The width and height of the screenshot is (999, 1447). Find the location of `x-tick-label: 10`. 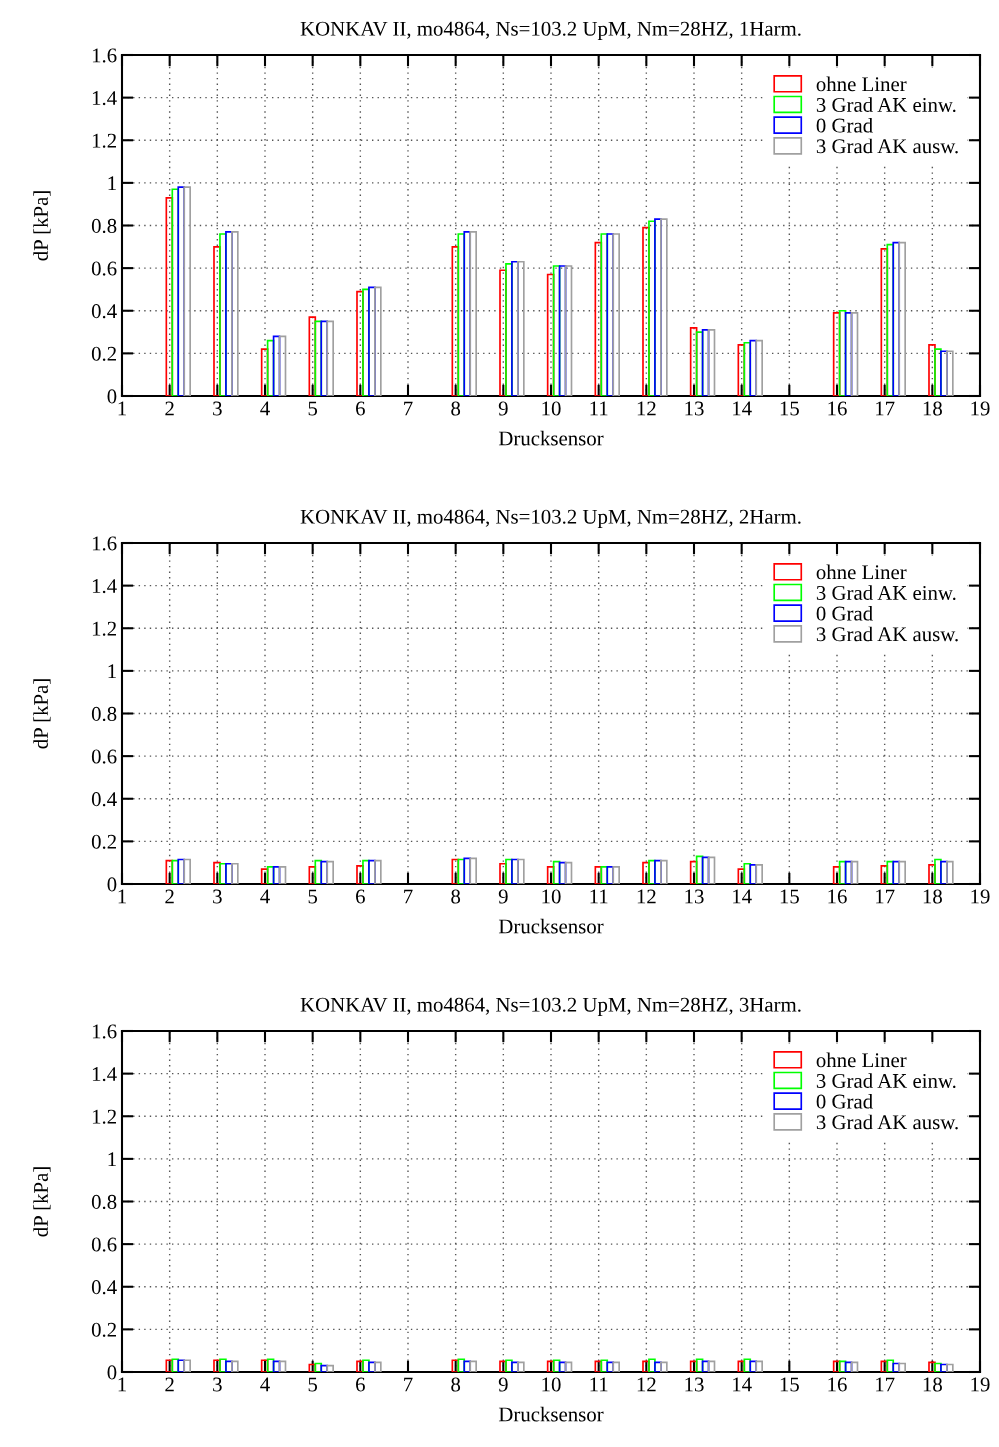

x-tick-label: 10 is located at coordinates (551, 1384).